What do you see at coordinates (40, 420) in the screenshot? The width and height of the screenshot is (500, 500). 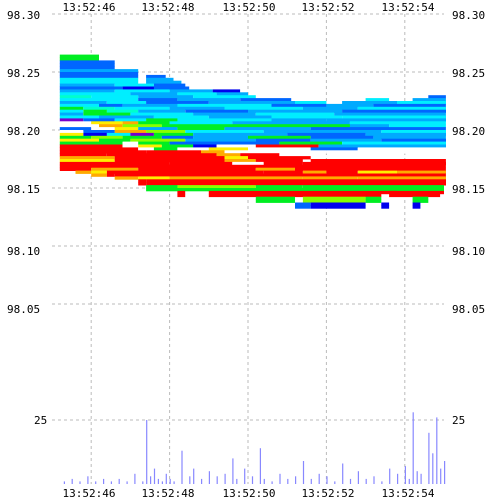 I see `volume-tick-left: 25` at bounding box center [40, 420].